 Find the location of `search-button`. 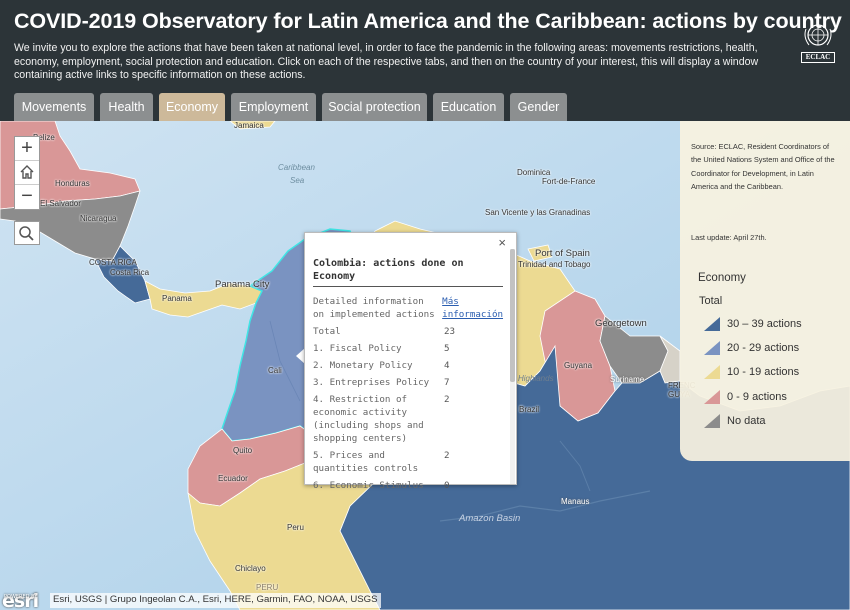

search-button is located at coordinates (27, 233).